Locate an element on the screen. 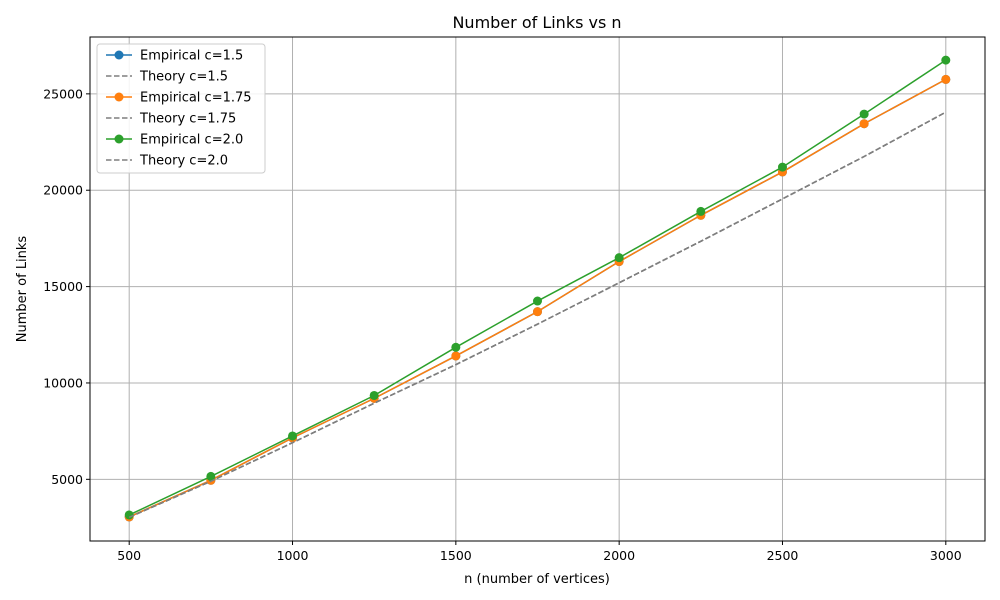 This screenshot has width=1000, height=600. x-tick-label: 1000 is located at coordinates (293, 555).